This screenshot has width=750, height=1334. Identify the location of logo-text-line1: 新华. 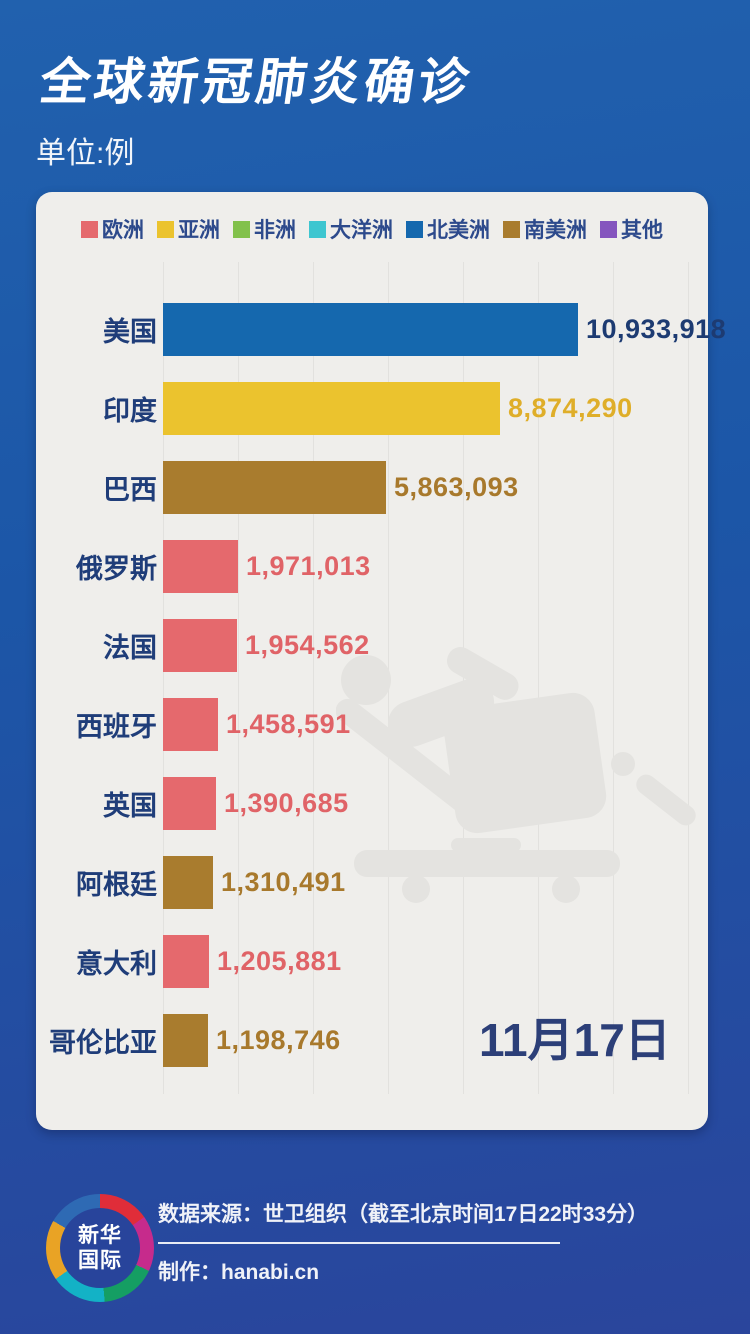
(100, 1235).